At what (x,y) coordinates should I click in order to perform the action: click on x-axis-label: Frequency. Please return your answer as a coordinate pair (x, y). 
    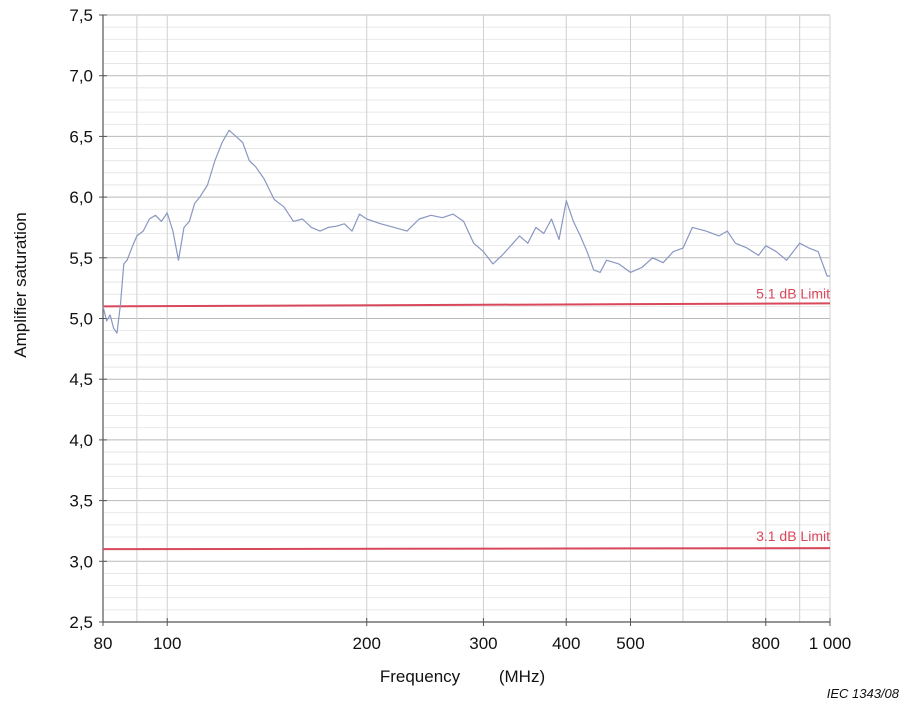
    Looking at the image, I should click on (420, 676).